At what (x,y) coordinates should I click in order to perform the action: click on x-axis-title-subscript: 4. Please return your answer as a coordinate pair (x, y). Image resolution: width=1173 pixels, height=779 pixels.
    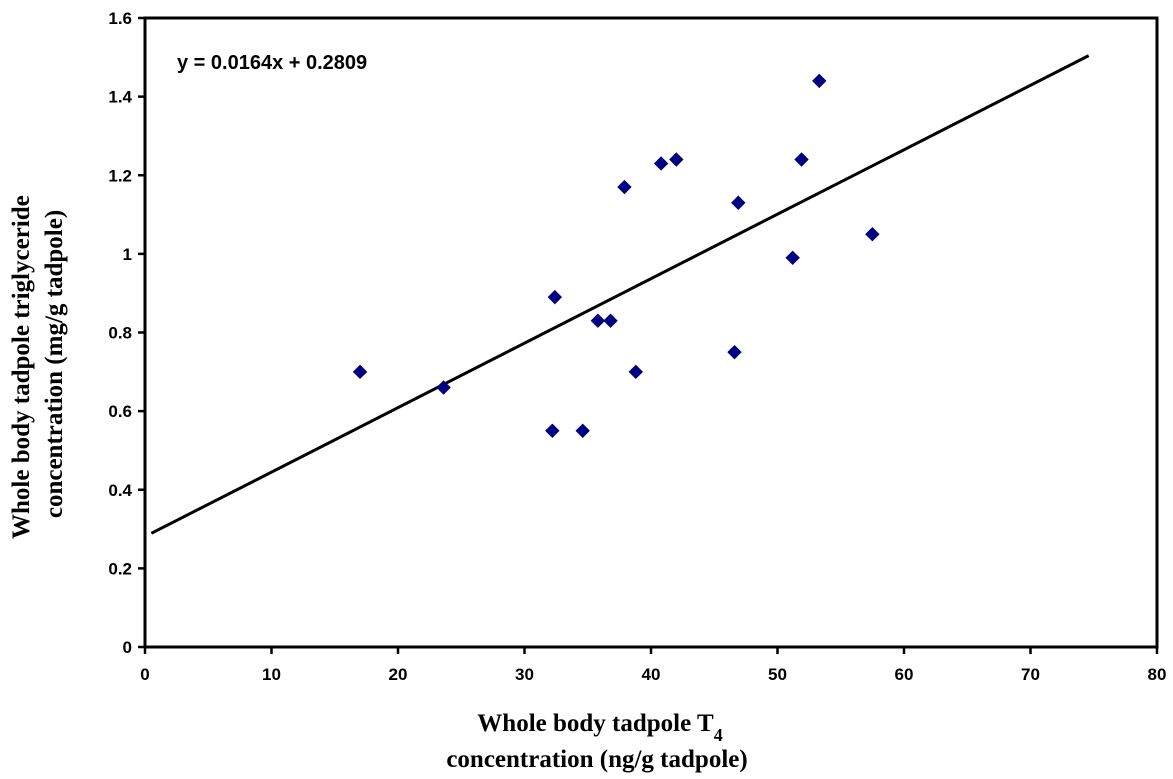
    Looking at the image, I should click on (718, 735).